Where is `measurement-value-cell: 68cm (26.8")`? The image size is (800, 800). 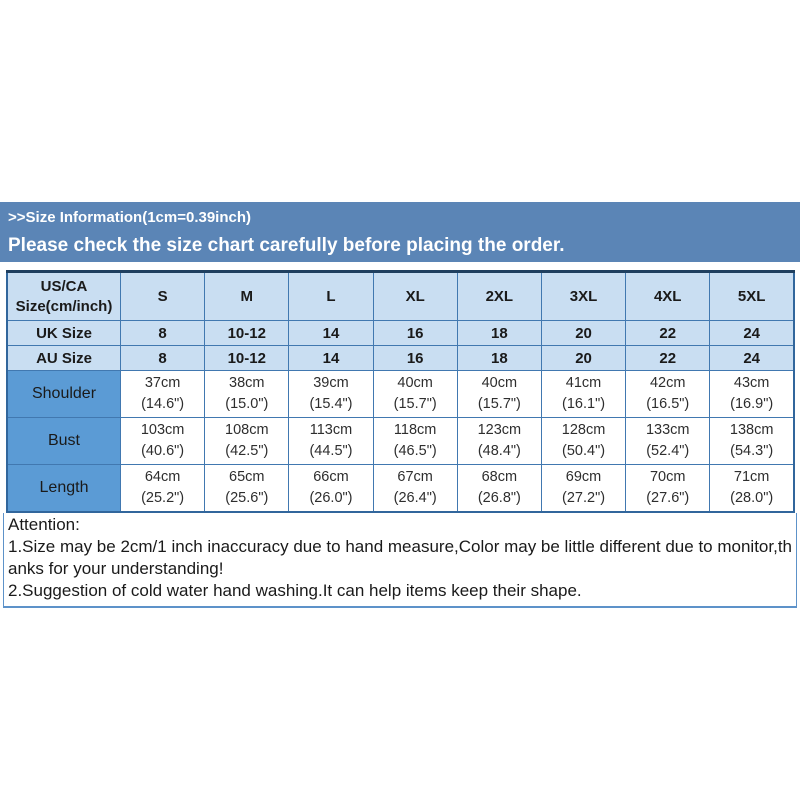 measurement-value-cell: 68cm (26.8") is located at coordinates (499, 488).